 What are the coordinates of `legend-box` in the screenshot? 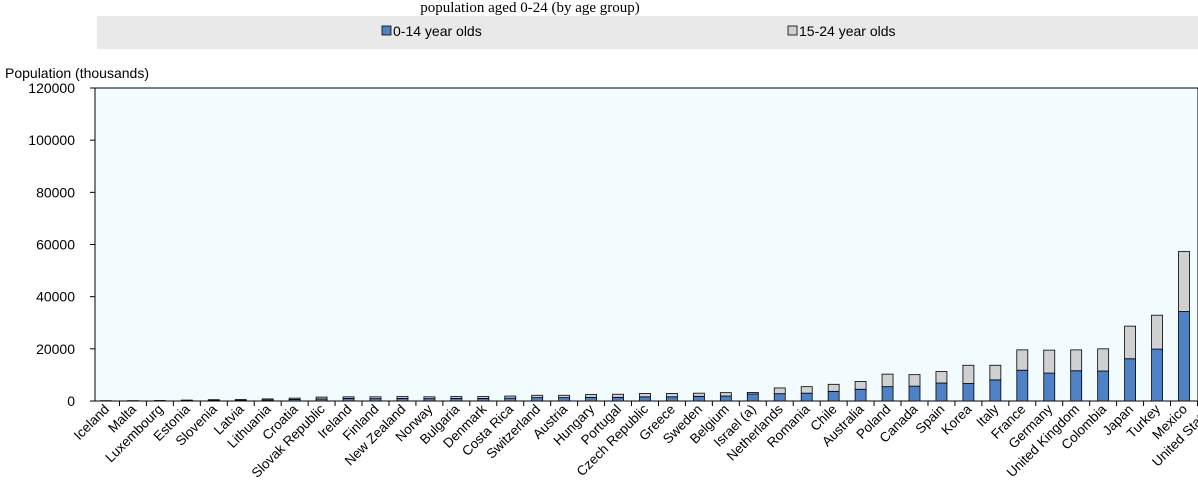 It's located at (647, 32).